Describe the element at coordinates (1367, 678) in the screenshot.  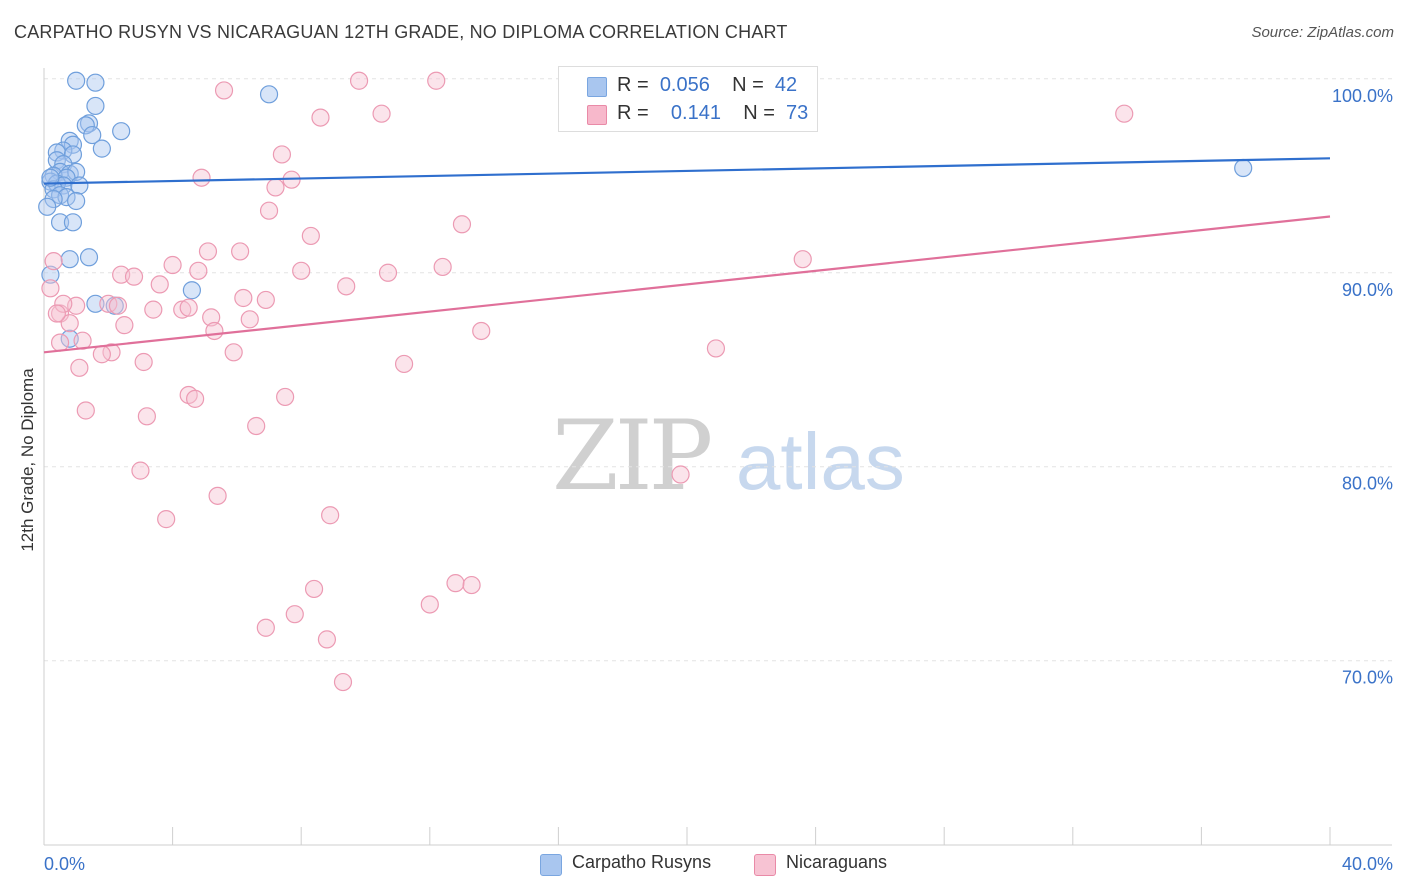
I see `y-tick-label: 70.0%` at that location.